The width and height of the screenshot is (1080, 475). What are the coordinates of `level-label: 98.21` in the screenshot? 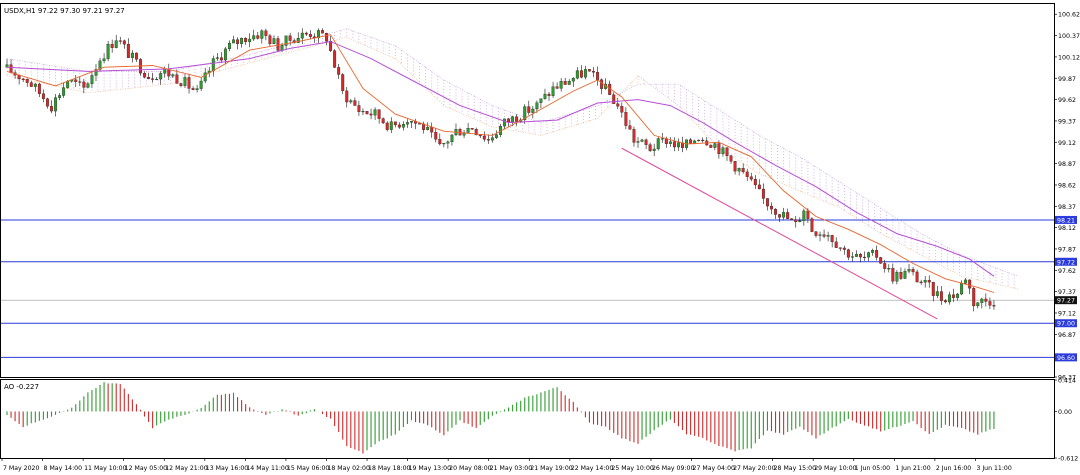 It's located at (1066, 220).